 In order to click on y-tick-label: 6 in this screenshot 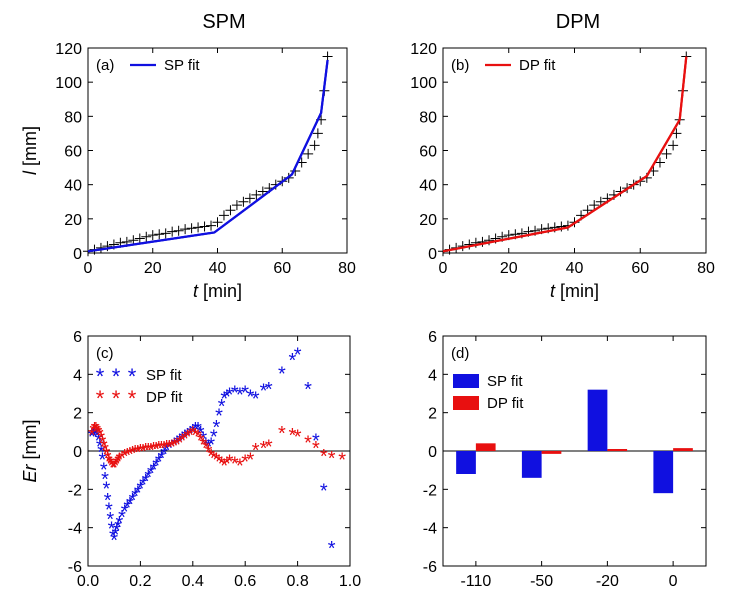, I will do `click(77, 337)`.